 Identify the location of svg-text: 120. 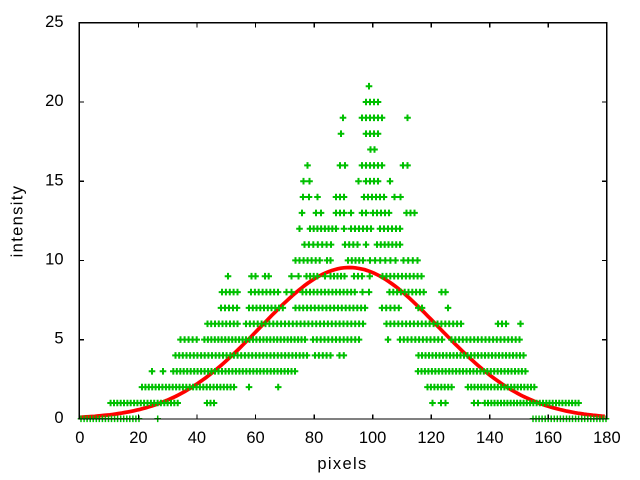
(431, 438).